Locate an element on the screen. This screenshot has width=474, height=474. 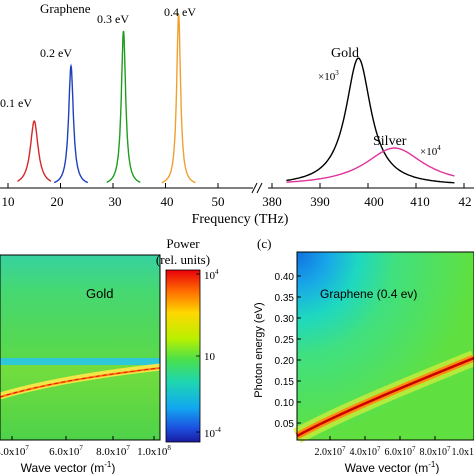
graphene-group-label: Graphene is located at coordinates (65, 8).